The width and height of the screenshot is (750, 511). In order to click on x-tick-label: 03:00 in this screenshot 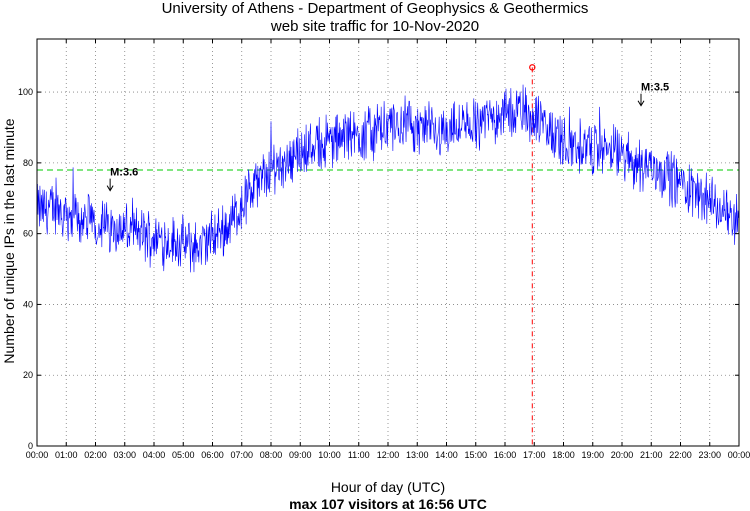, I will do `click(124, 455)`.